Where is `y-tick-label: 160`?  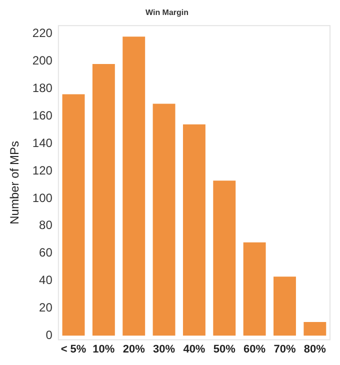
y-tick-label: 160 is located at coordinates (42, 115).